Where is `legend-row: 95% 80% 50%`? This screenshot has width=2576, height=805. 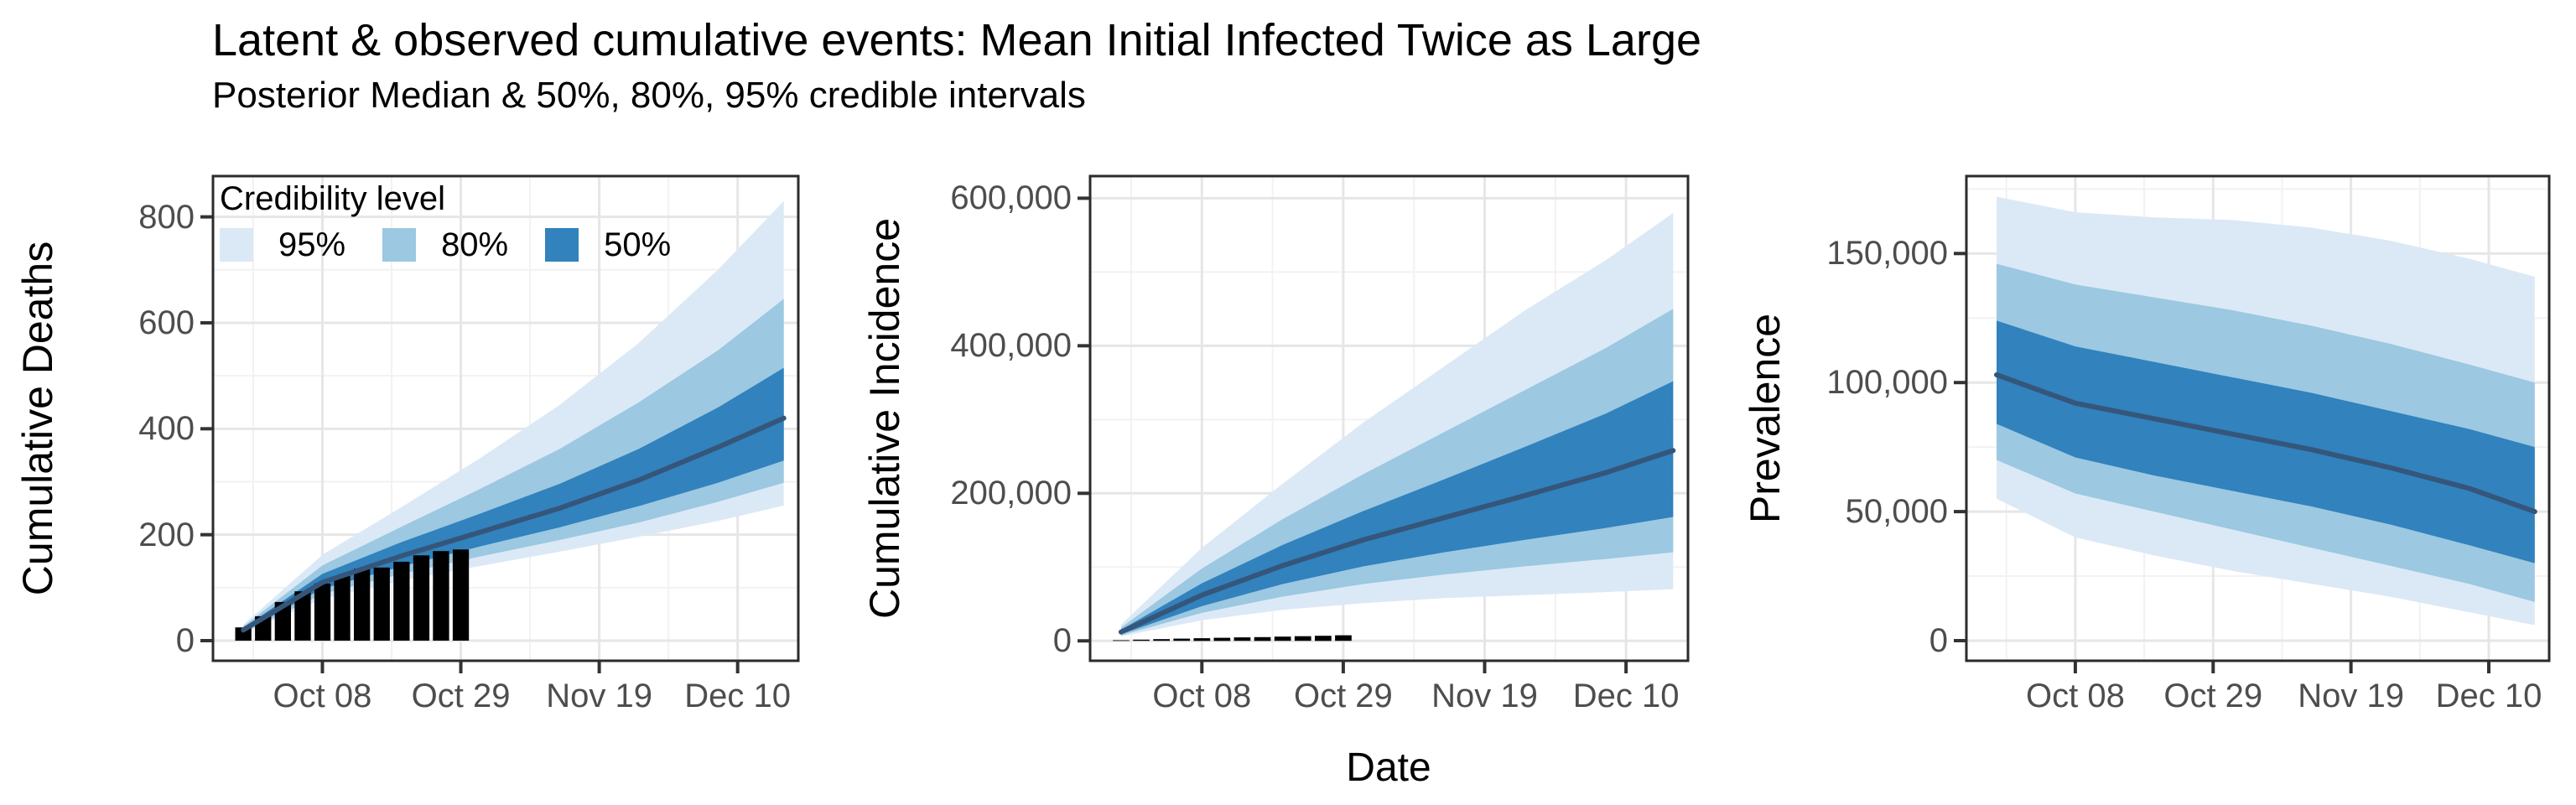 legend-row: 95% 80% 50% is located at coordinates (464, 244).